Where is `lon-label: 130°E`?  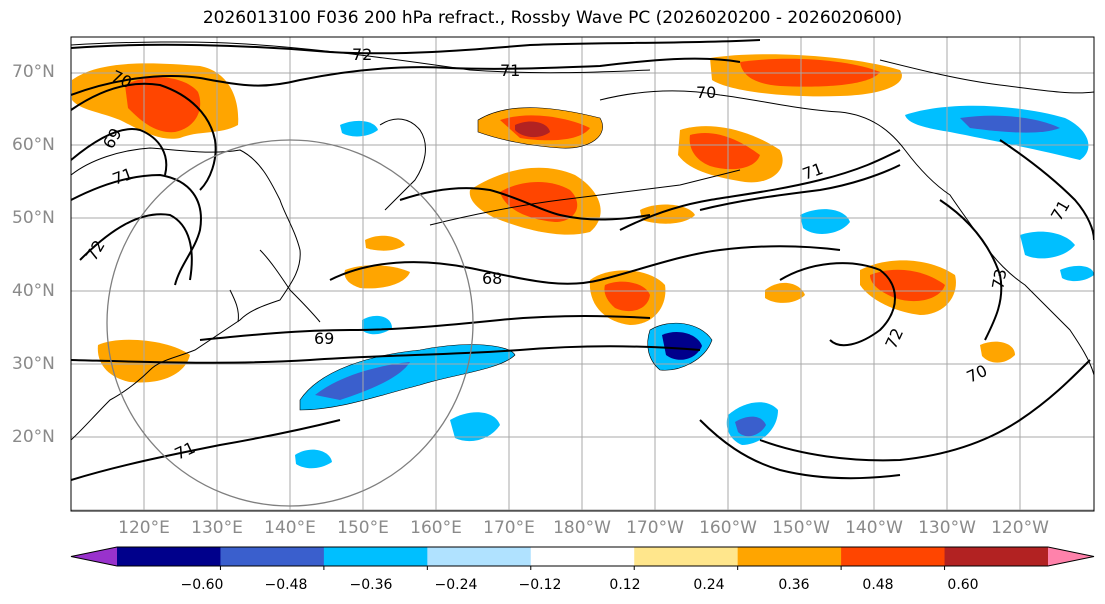
lon-label: 130°E is located at coordinates (217, 528).